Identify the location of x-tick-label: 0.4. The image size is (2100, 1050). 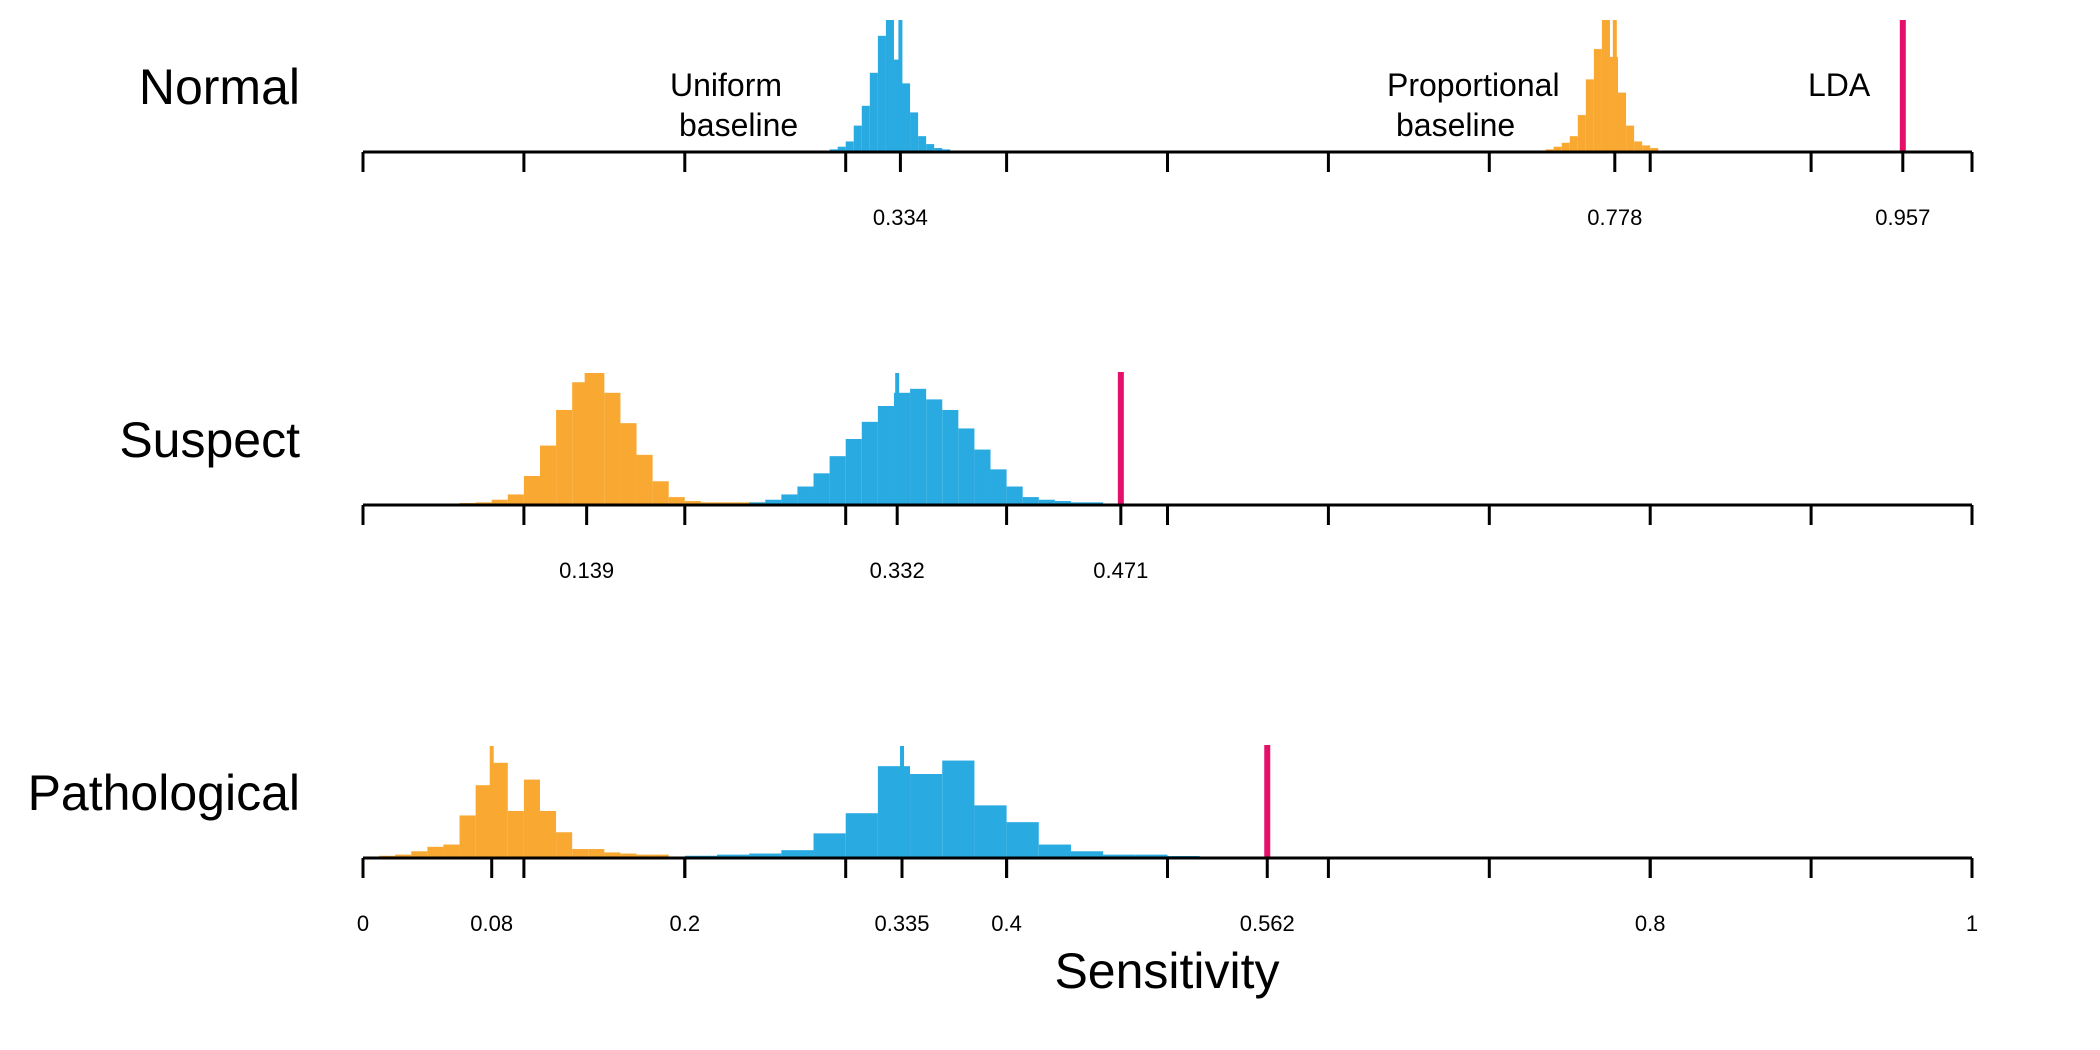
(1006, 923).